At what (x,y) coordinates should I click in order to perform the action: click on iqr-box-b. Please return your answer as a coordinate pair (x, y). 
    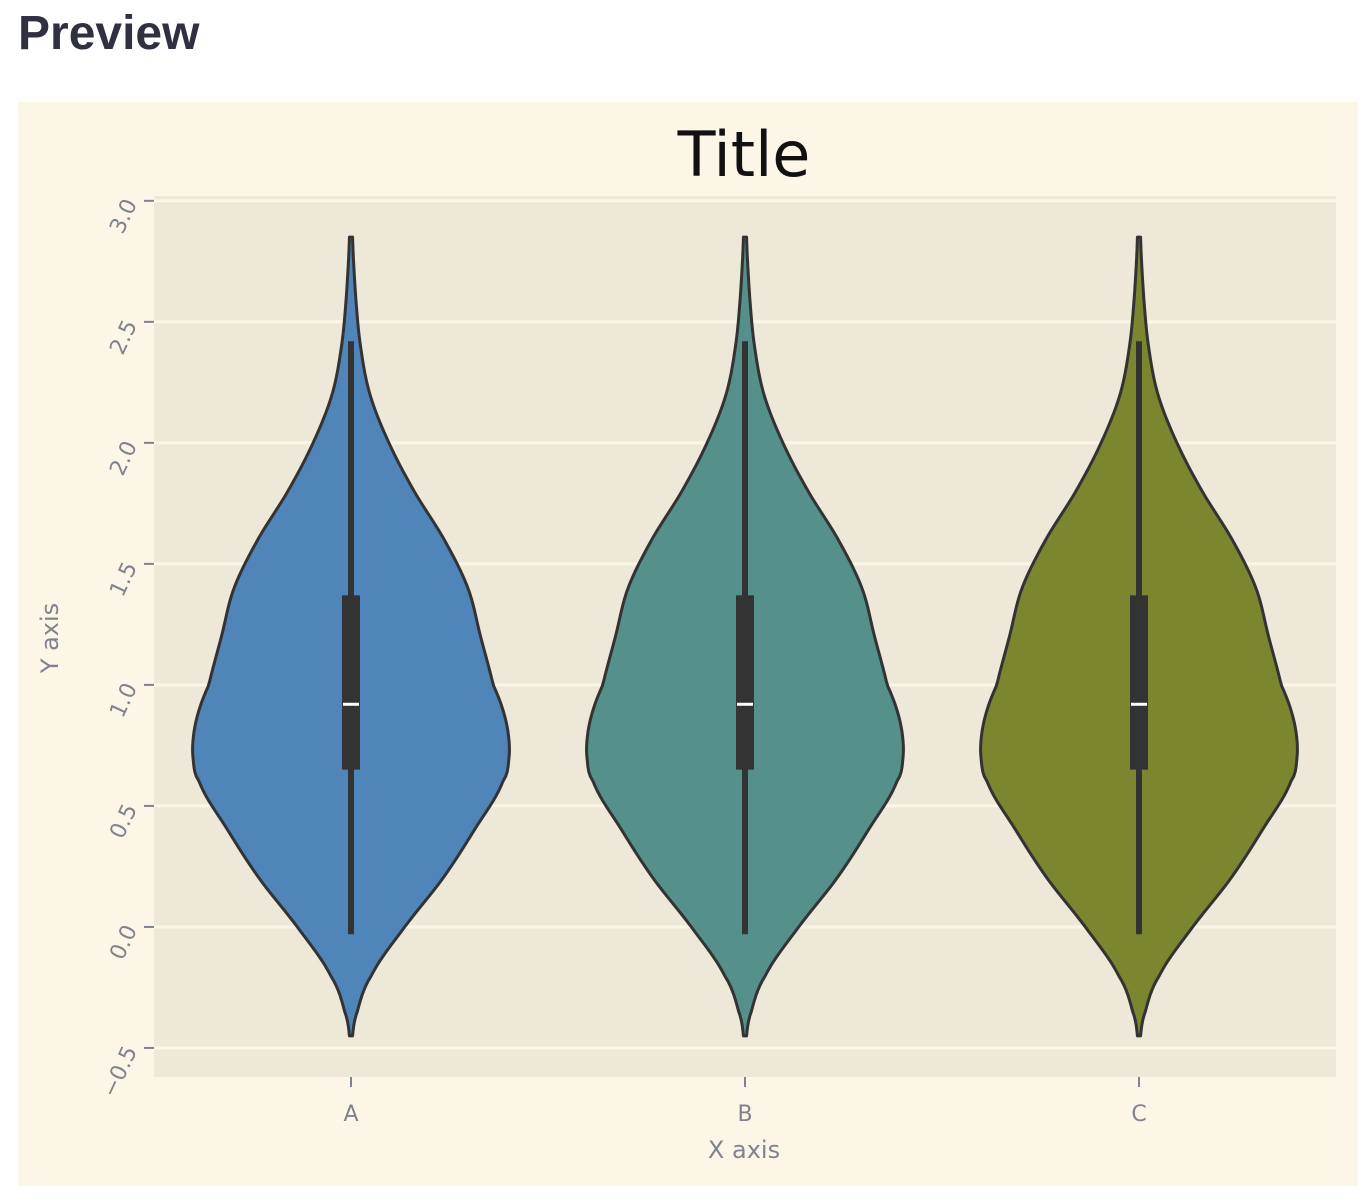
    Looking at the image, I should click on (745, 682).